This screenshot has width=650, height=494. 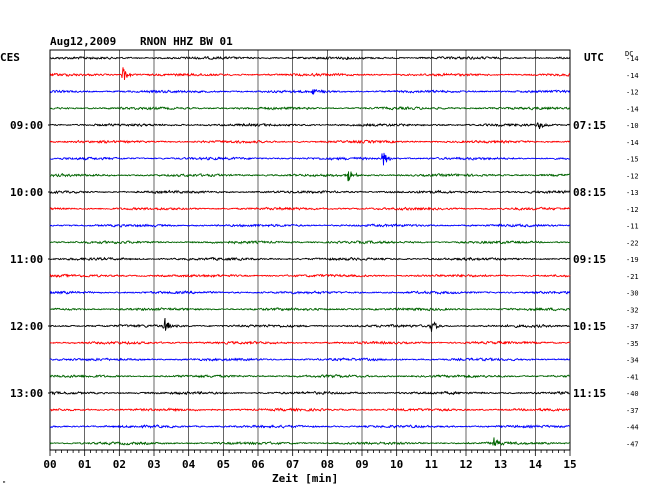 What do you see at coordinates (632, 277) in the screenshot?
I see `dc-value-label: -21` at bounding box center [632, 277].